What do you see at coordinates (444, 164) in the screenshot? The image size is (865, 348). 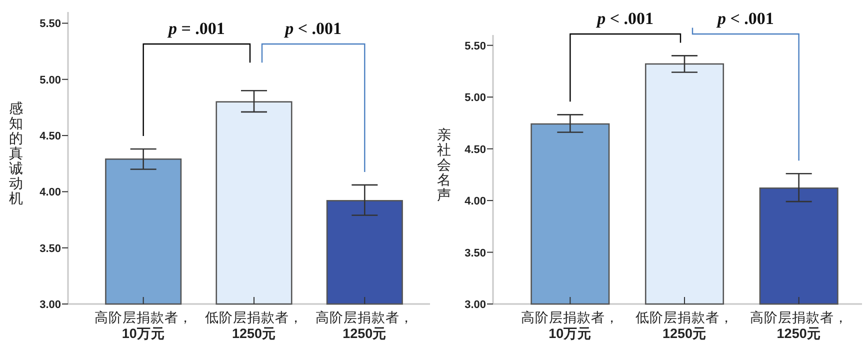 I see `y-axis-title: 亲社会名声` at bounding box center [444, 164].